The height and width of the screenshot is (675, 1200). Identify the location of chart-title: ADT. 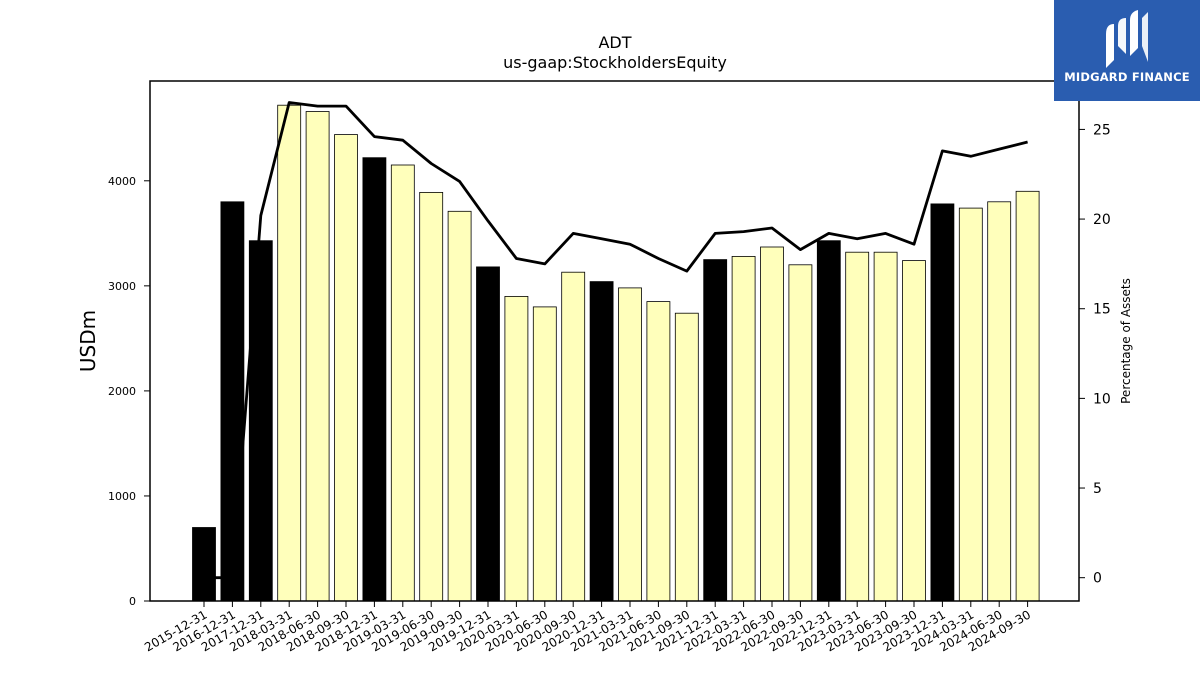
(614, 42).